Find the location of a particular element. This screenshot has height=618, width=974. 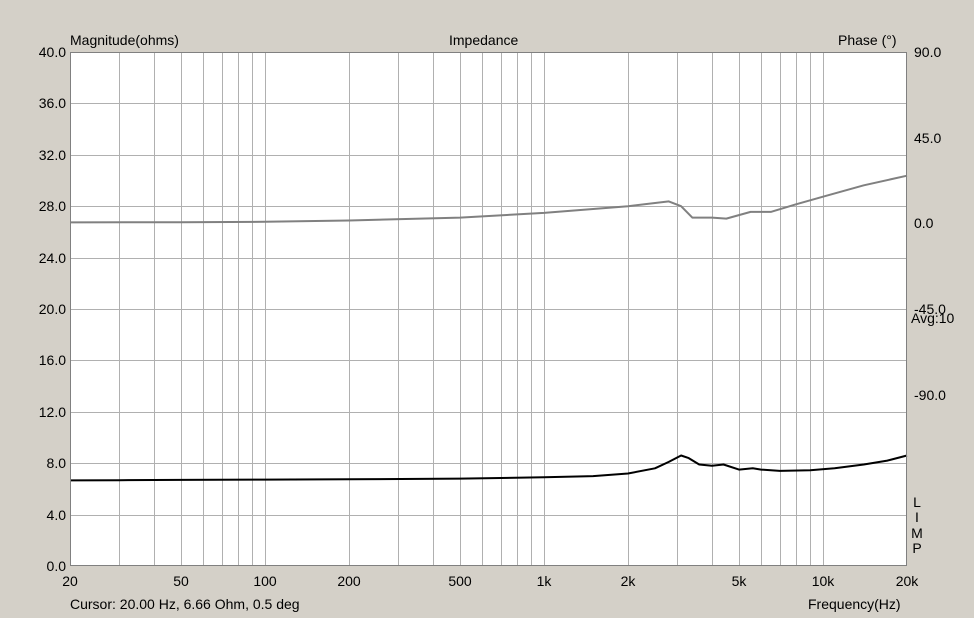

x-tick-label: 500 is located at coordinates (460, 581).